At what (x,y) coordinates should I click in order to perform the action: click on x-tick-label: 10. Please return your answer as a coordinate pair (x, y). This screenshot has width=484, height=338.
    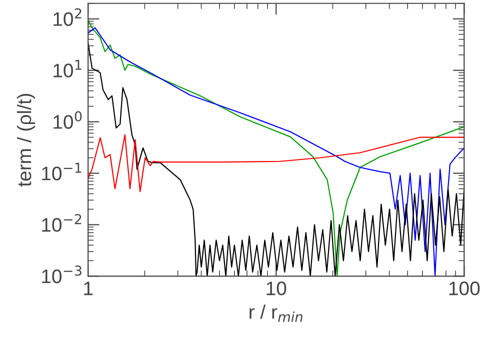
    Looking at the image, I should click on (276, 289).